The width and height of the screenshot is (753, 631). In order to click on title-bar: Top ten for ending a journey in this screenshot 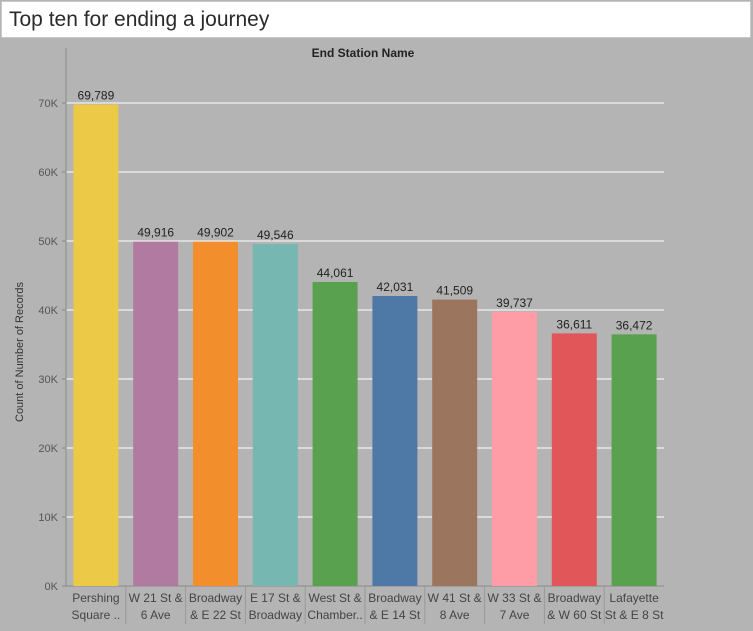, I will do `click(376, 19)`.